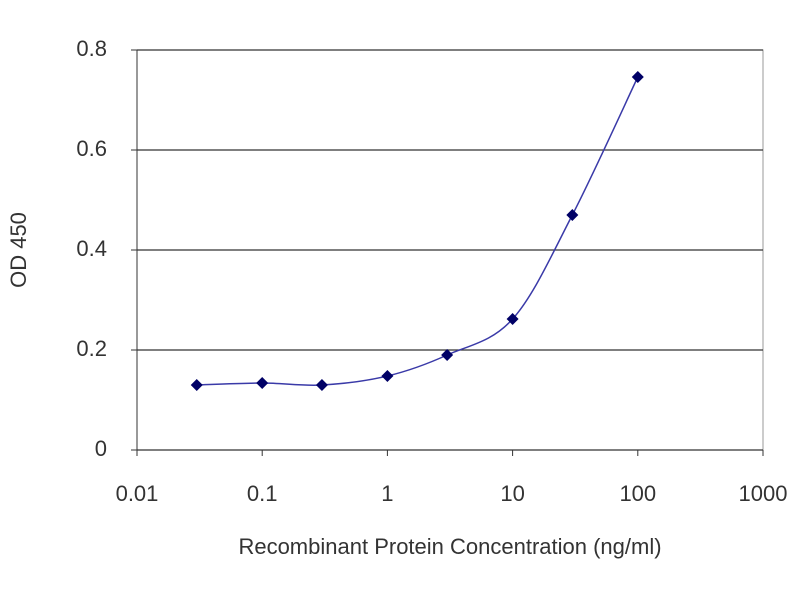  I want to click on y-tick-label: 0.2, so click(91, 348).